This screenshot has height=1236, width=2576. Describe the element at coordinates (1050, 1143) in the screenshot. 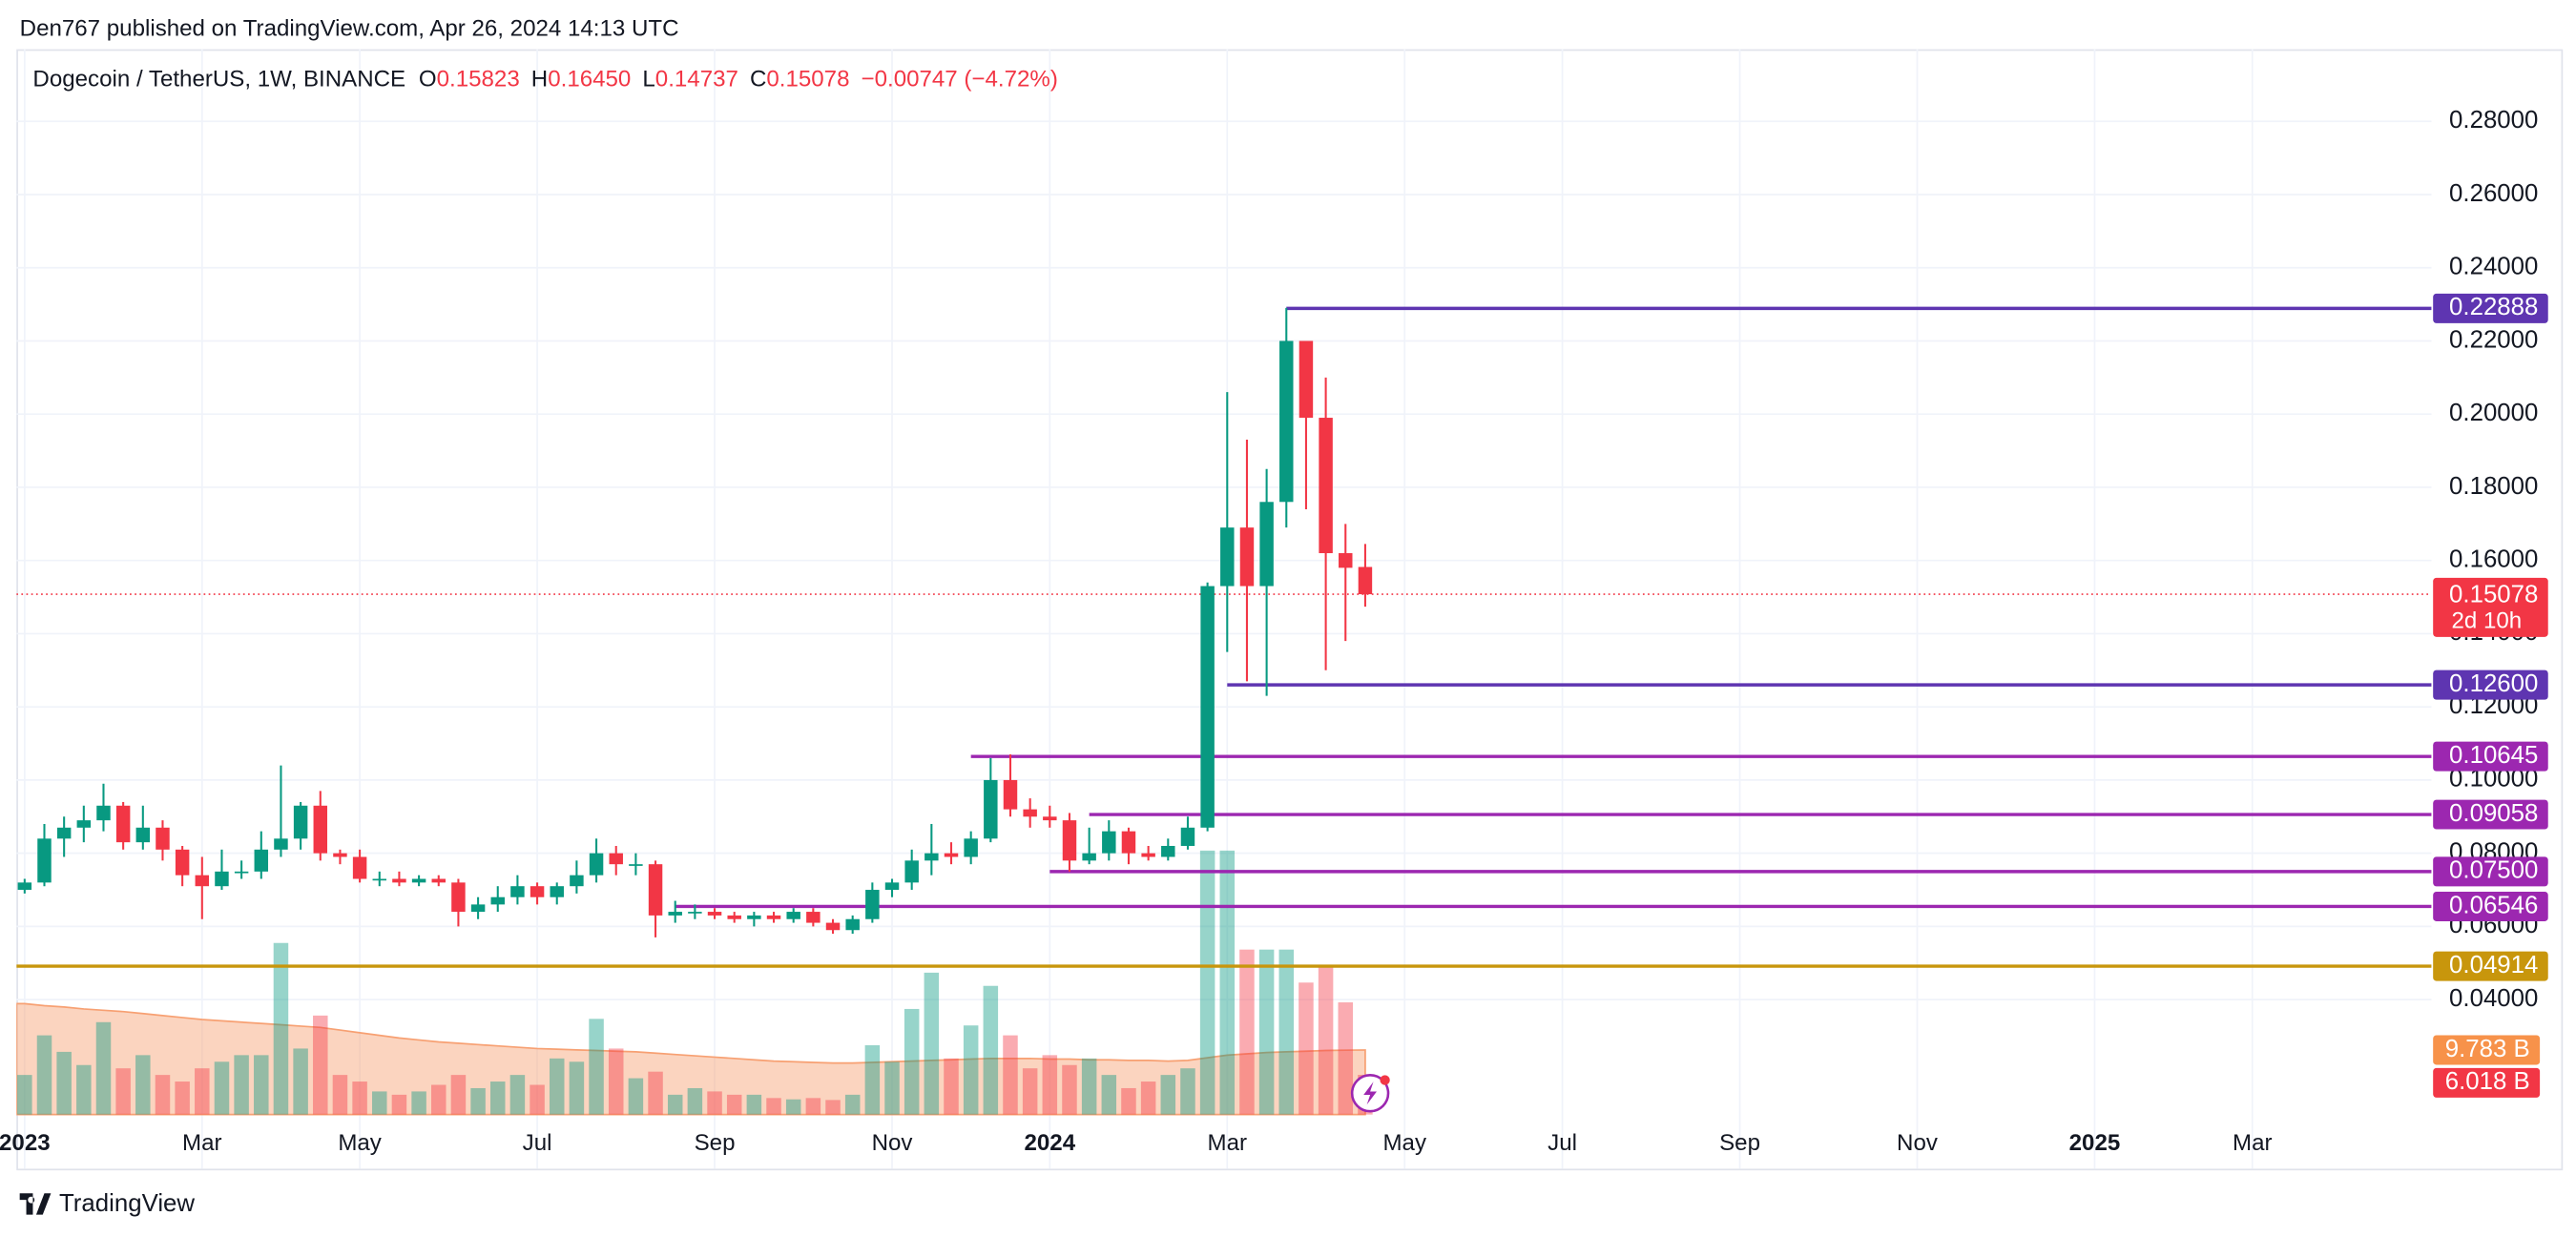

I see `x-tick-label: 2024` at that location.